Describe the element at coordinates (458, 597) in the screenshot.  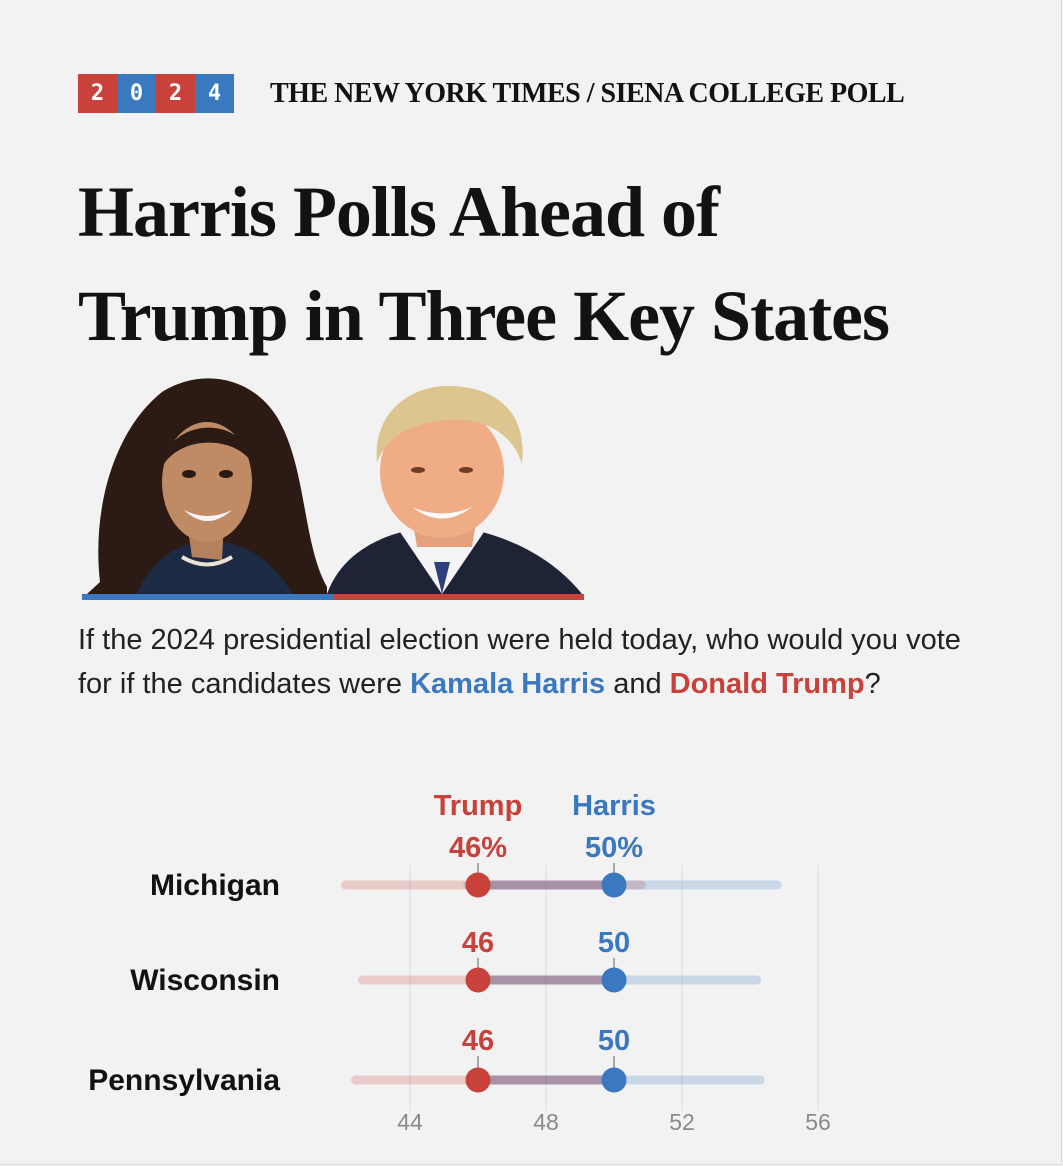
I see `trump-underline` at that location.